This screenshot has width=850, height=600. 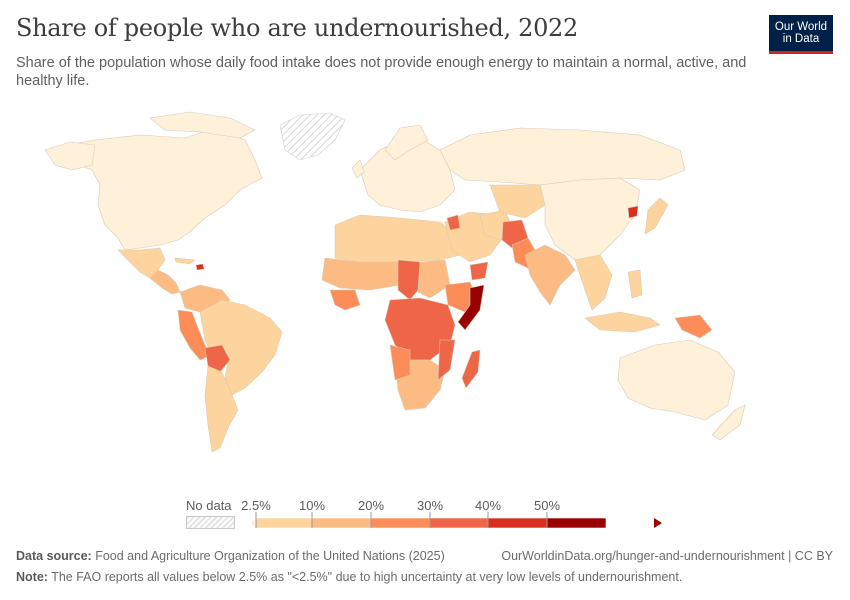 What do you see at coordinates (656, 216) in the screenshot?
I see `region-japan` at bounding box center [656, 216].